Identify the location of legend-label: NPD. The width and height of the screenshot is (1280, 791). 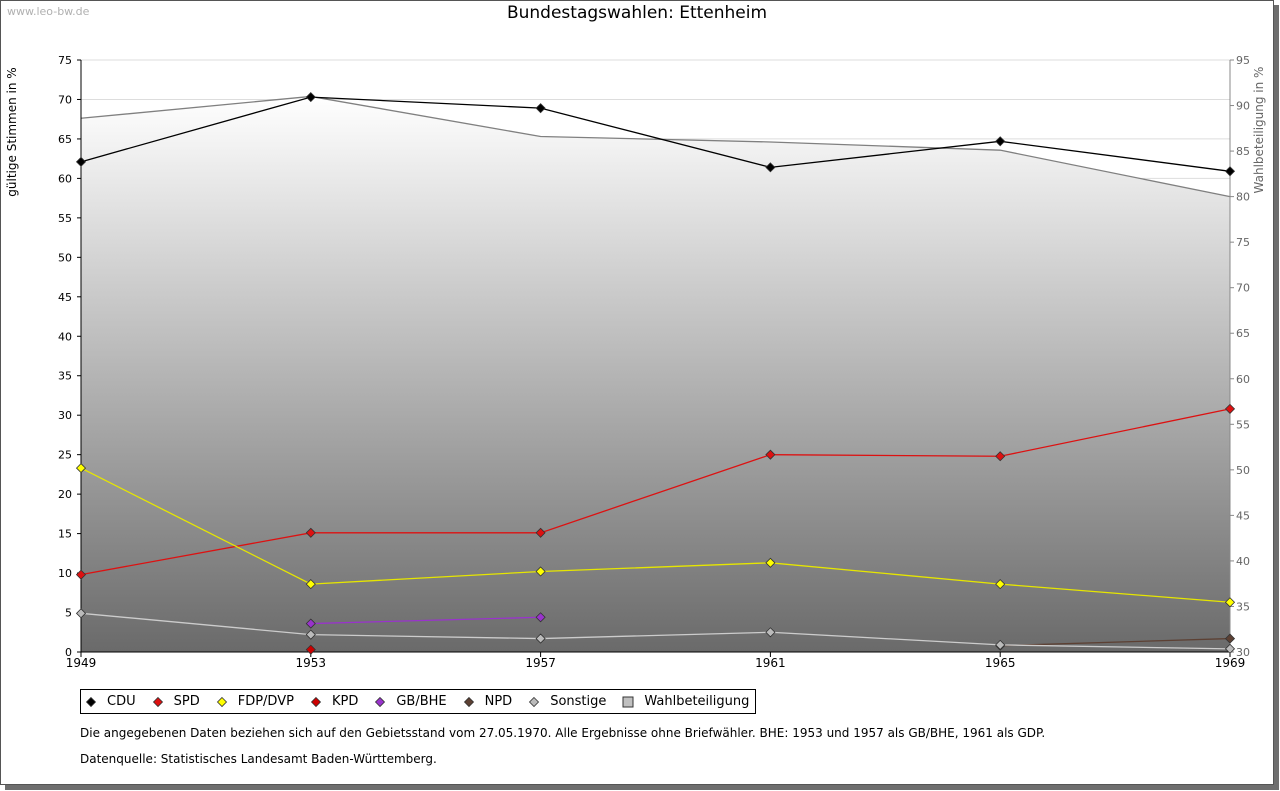
(498, 701).